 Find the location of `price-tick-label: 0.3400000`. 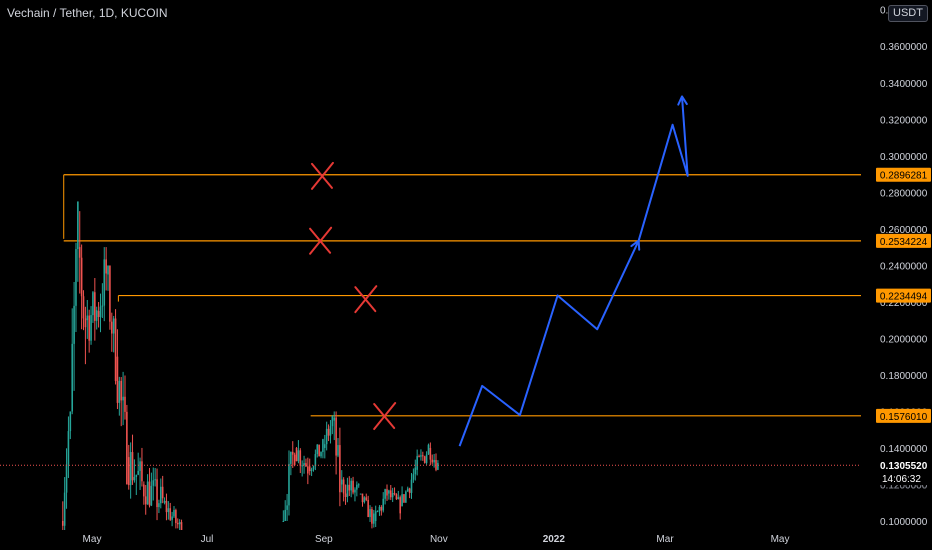

price-tick-label: 0.3400000 is located at coordinates (904, 84).